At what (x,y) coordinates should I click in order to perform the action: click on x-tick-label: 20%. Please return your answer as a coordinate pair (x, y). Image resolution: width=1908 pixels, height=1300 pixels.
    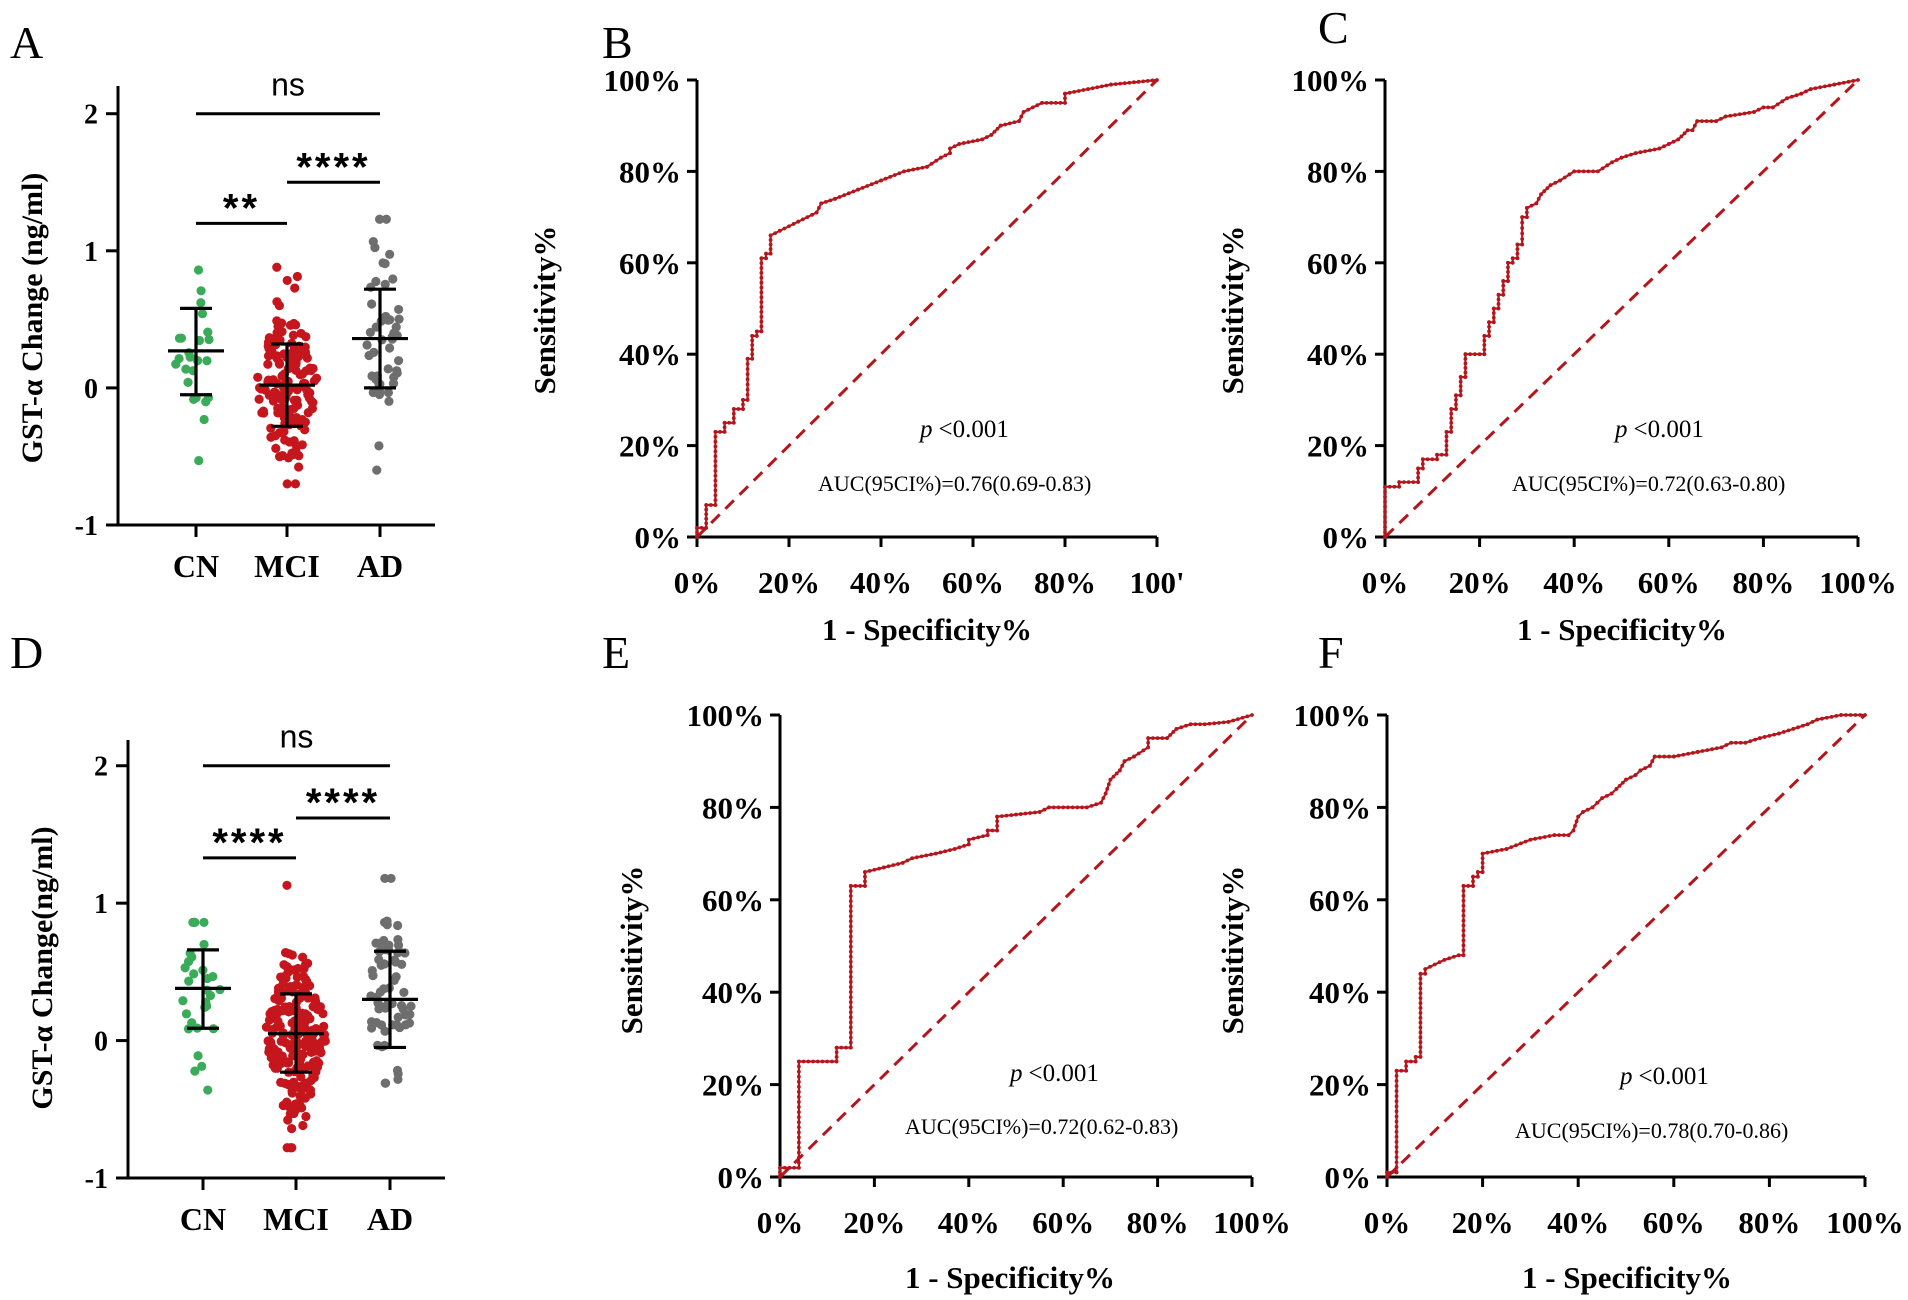
    Looking at the image, I should click on (874, 1222).